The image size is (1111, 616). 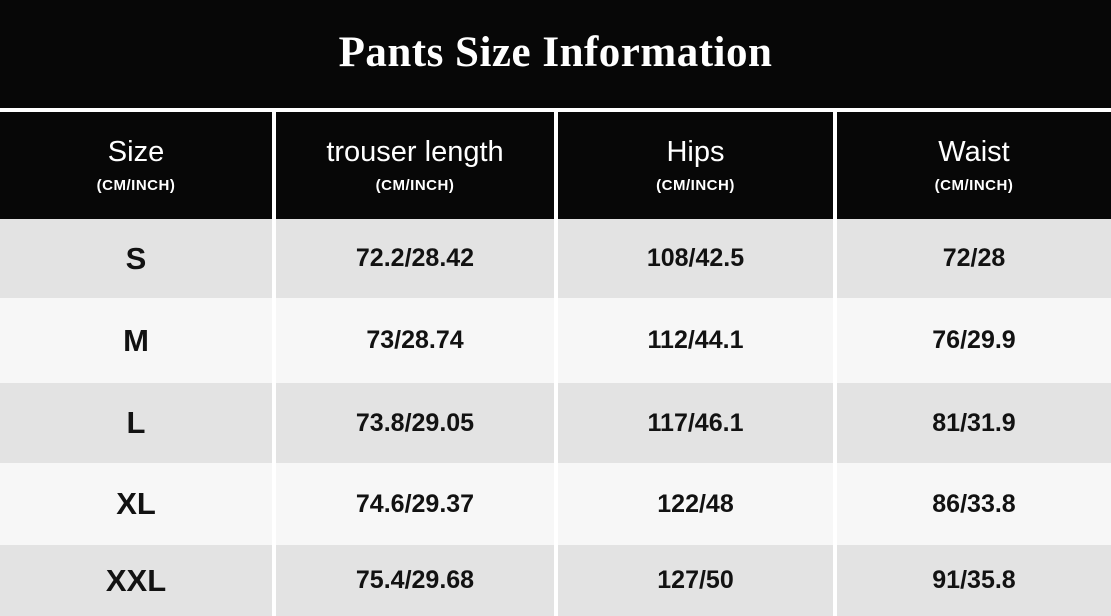 I want to click on table-row-l: L 73.8/29.05 117/46.1 81/31.9, so click(x=555, y=423).